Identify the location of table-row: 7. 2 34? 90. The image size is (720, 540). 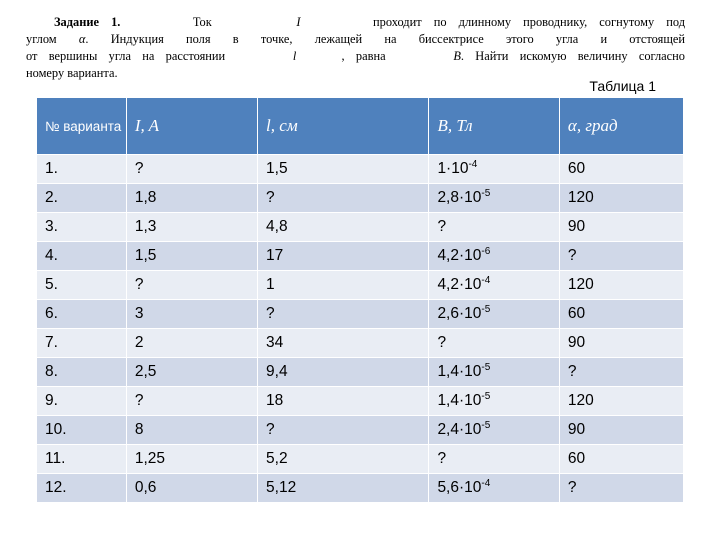
(360, 343).